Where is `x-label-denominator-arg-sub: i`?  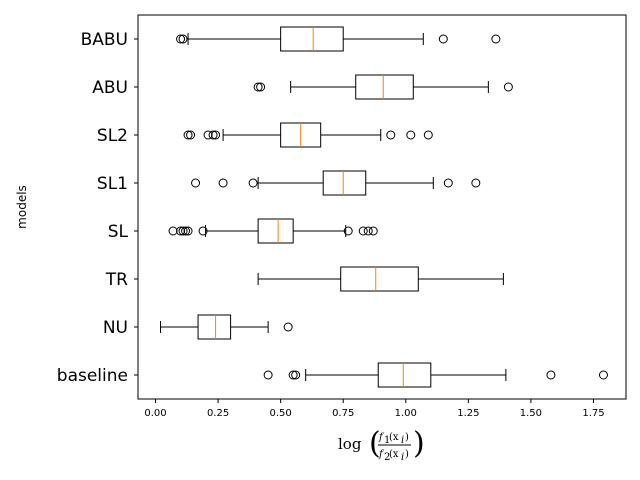 x-label-denominator-arg-sub: i is located at coordinates (402, 457).